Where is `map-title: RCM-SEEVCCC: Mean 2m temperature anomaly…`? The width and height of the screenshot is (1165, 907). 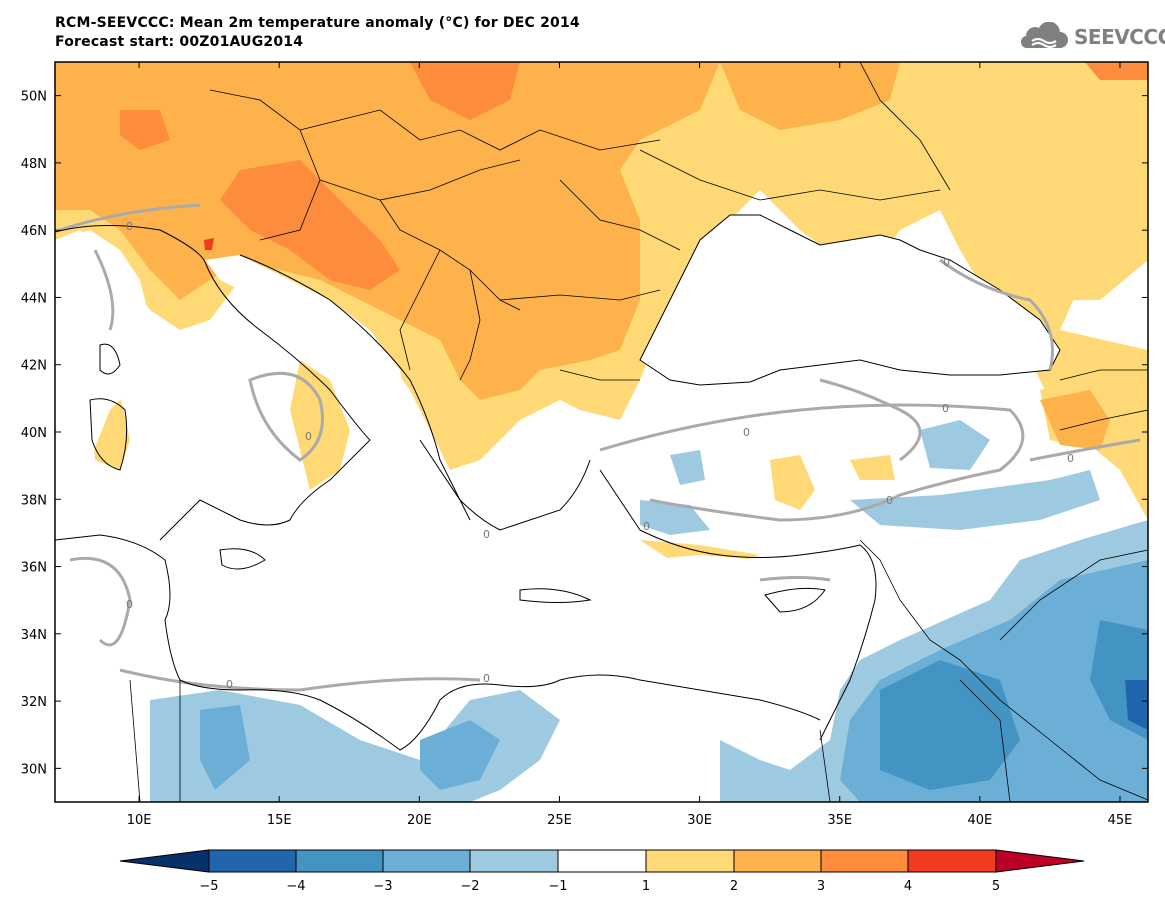 map-title: RCM-SEEVCCC: Mean 2m temperature anomaly… is located at coordinates (317, 23).